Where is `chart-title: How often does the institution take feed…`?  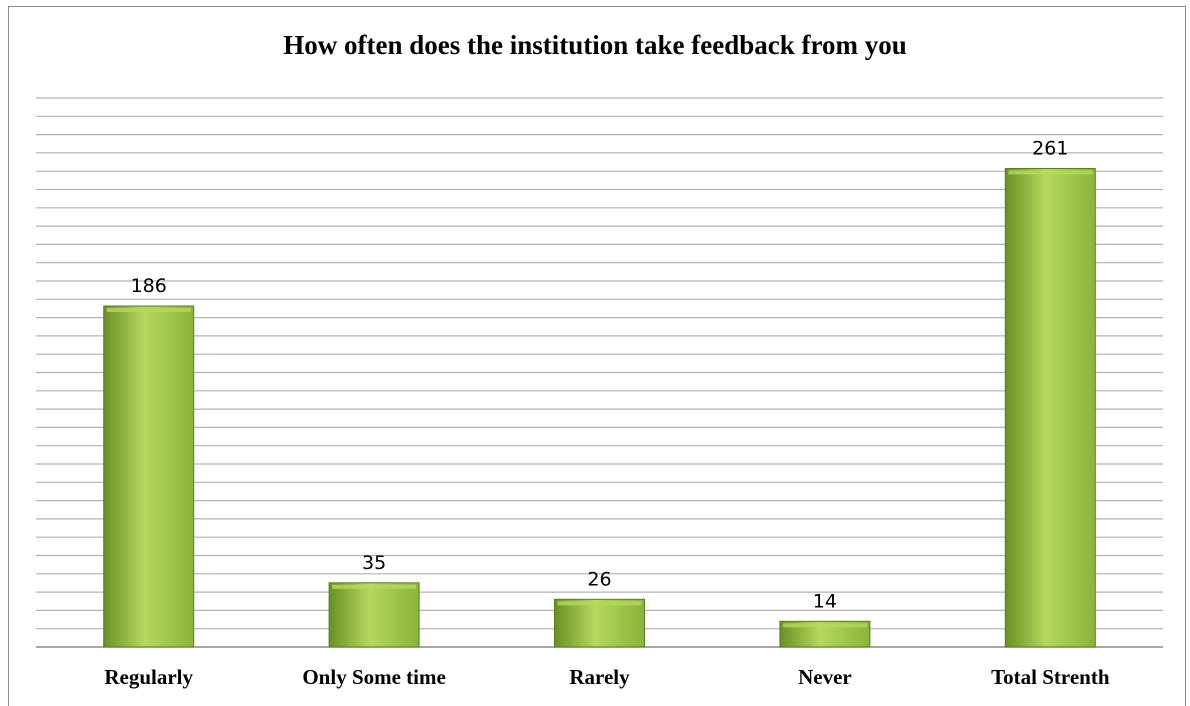
chart-title: How often does the institution take feed… is located at coordinates (595, 45).